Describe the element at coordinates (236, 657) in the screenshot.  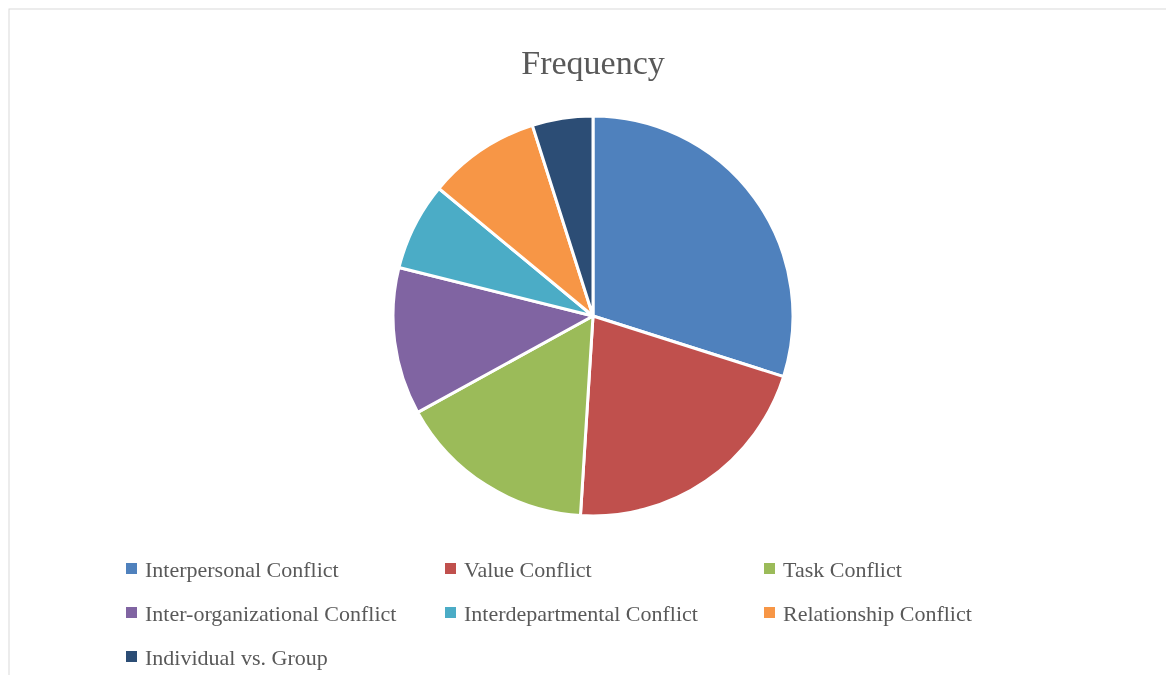
I see `legend-label: Individual vs. Group` at that location.